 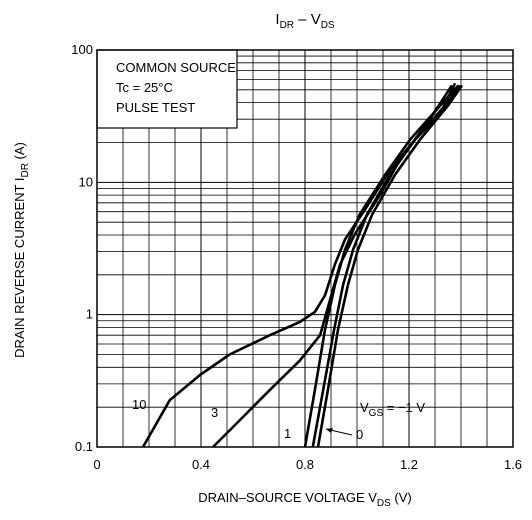 What do you see at coordinates (409, 464) in the screenshot?
I see `x-tick-label: 1.2` at bounding box center [409, 464].